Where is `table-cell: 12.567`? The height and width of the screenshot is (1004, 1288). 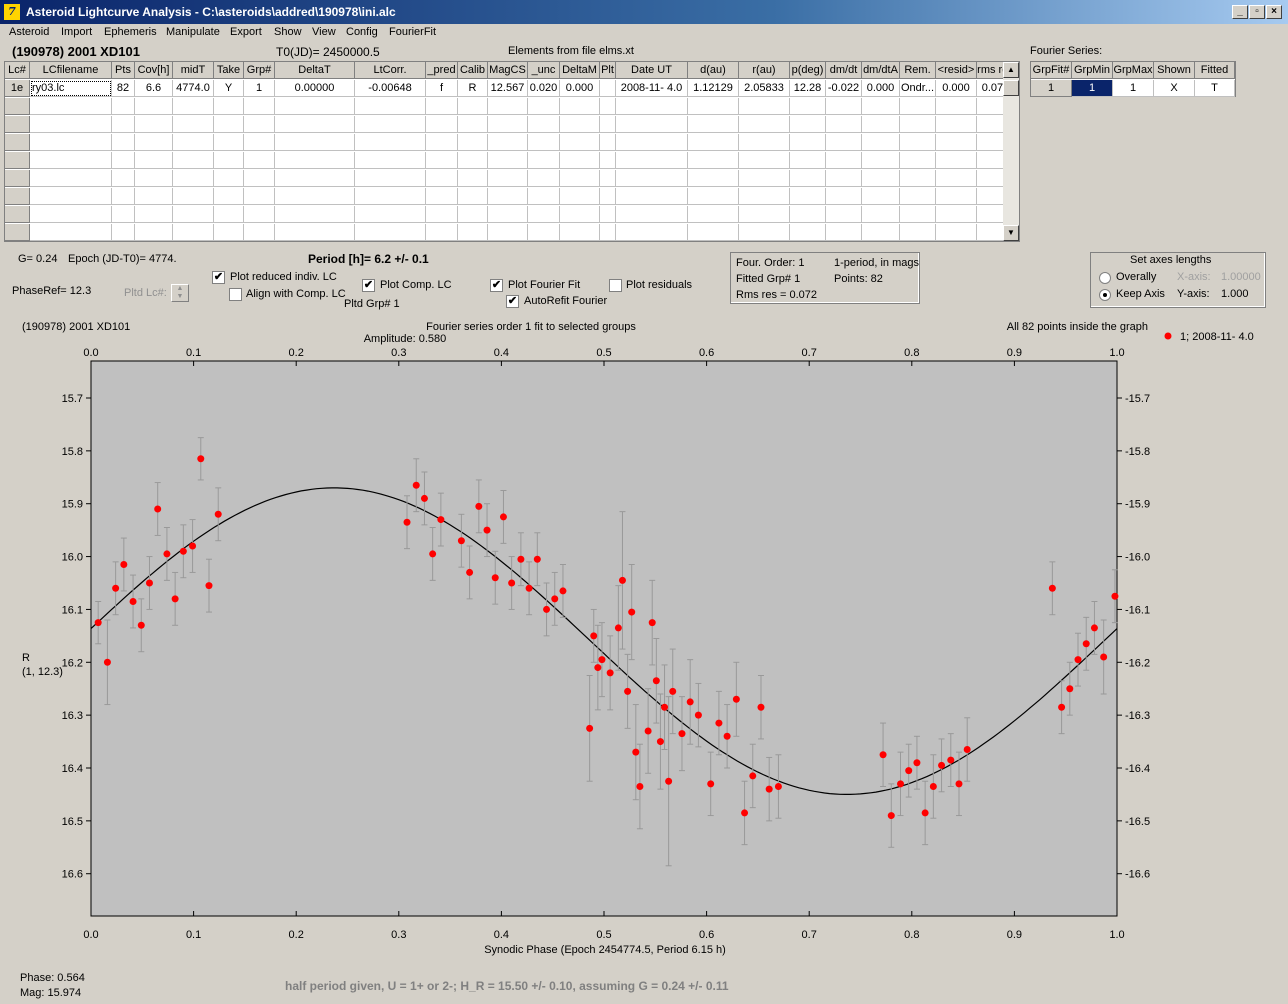 table-cell: 12.567 is located at coordinates (508, 88).